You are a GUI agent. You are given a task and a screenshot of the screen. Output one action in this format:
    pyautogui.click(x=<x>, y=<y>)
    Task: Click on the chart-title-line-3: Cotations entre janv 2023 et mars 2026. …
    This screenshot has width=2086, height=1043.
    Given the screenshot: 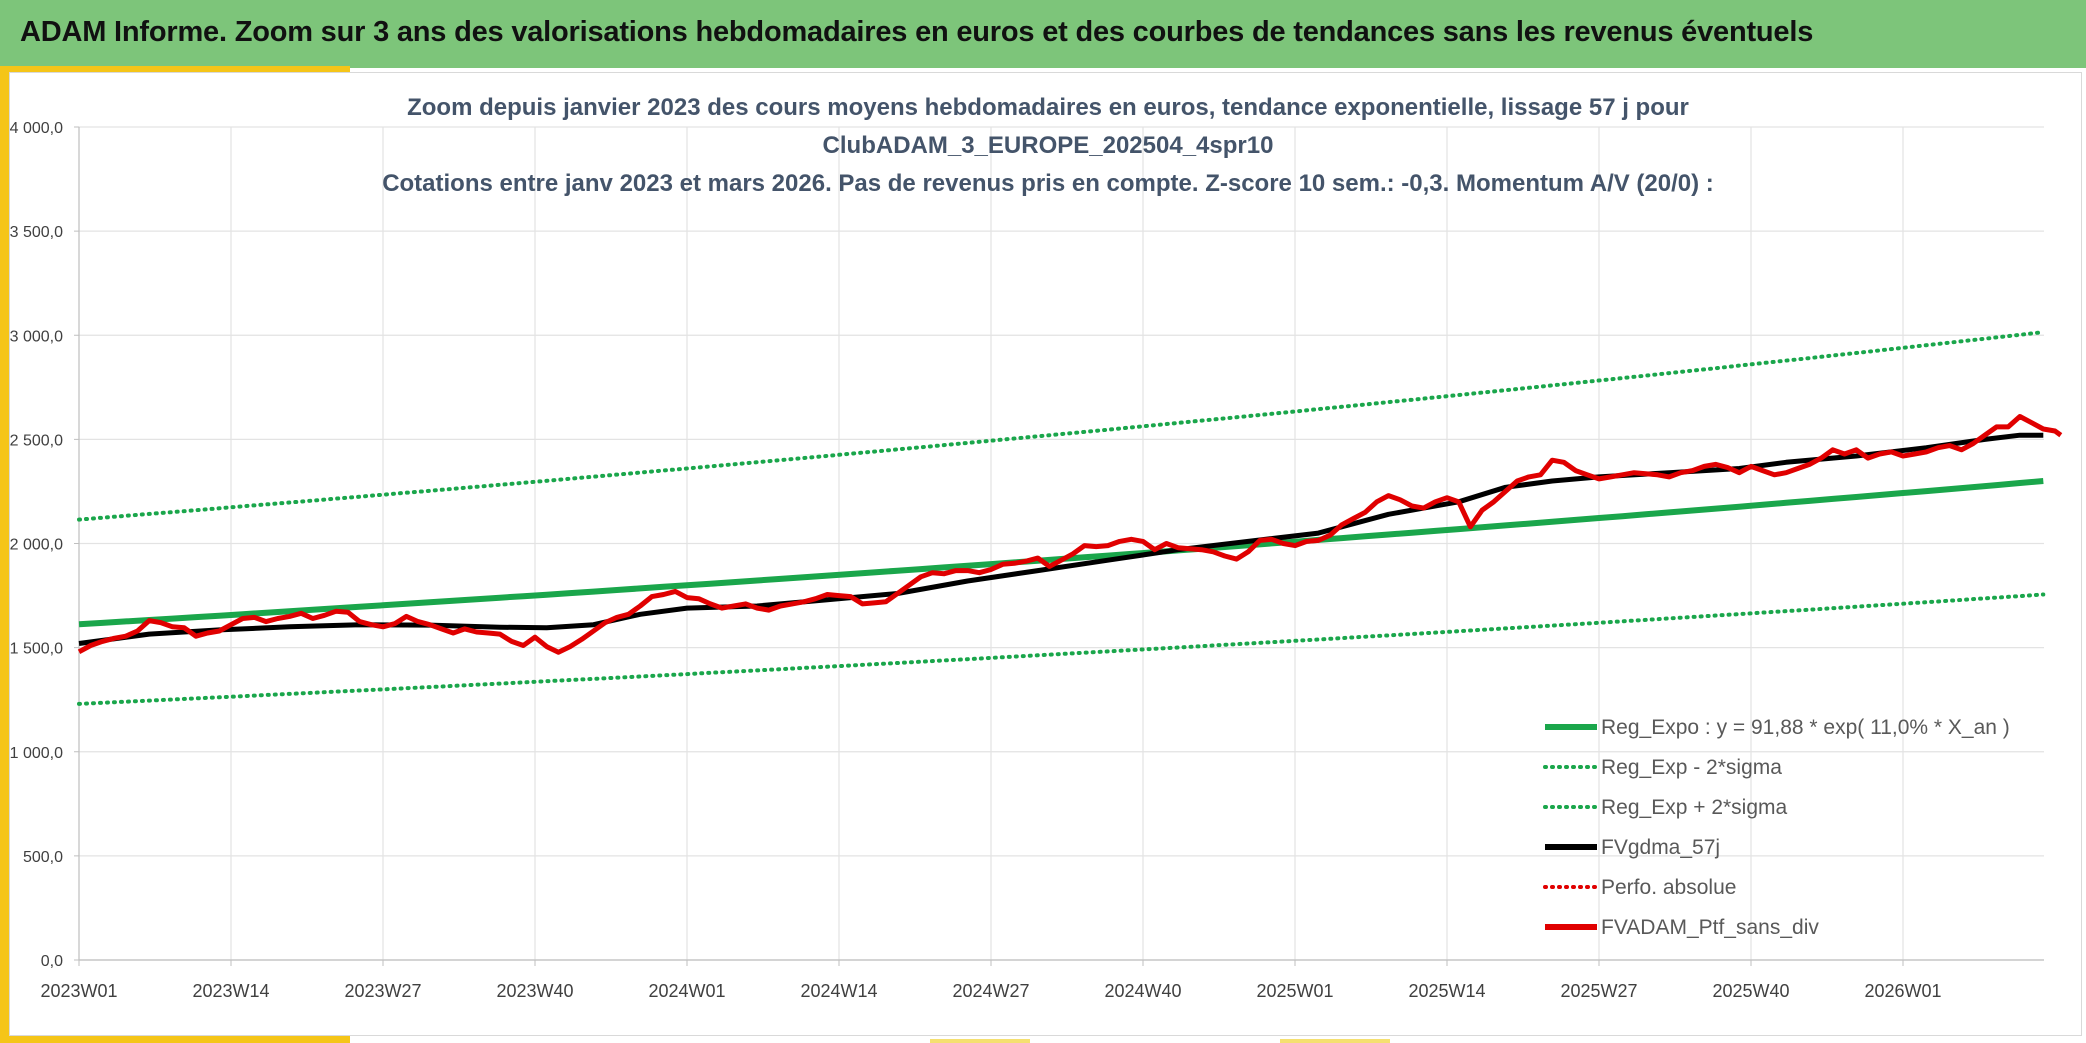 What is the action you would take?
    pyautogui.click(x=1048, y=183)
    